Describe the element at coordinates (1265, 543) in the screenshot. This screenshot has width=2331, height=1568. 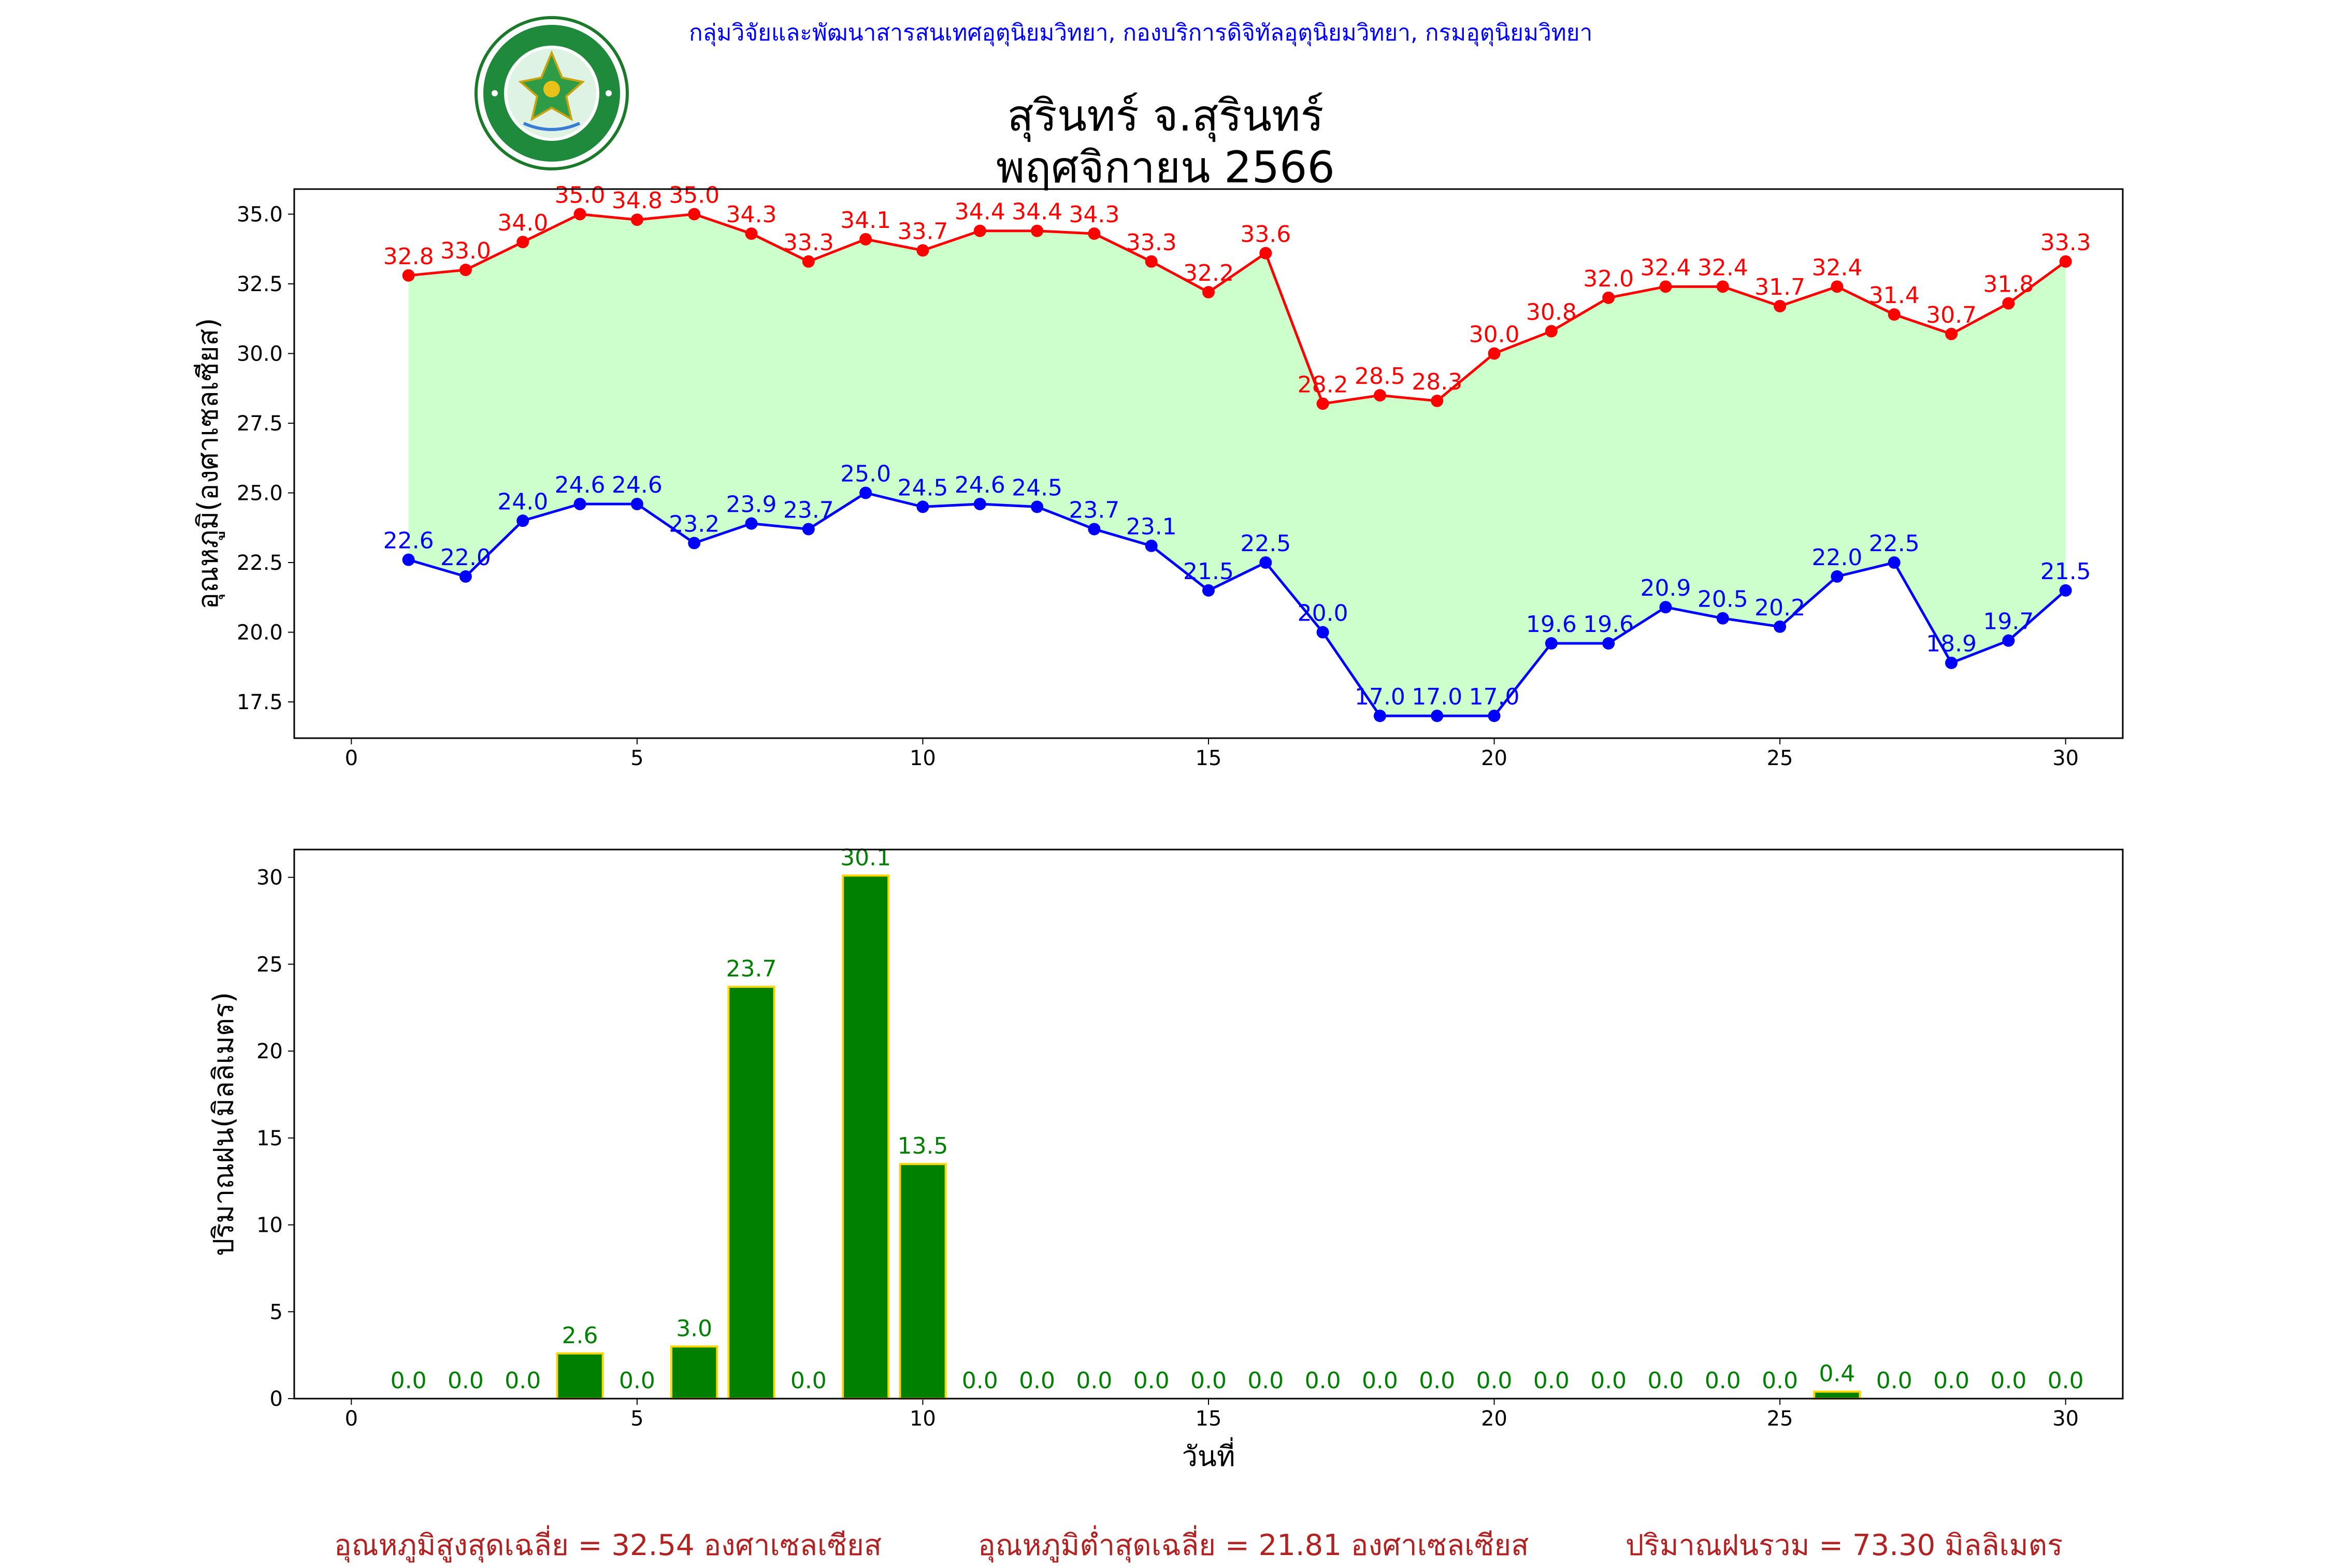
I see `min-temp-data-label: 22.5` at that location.